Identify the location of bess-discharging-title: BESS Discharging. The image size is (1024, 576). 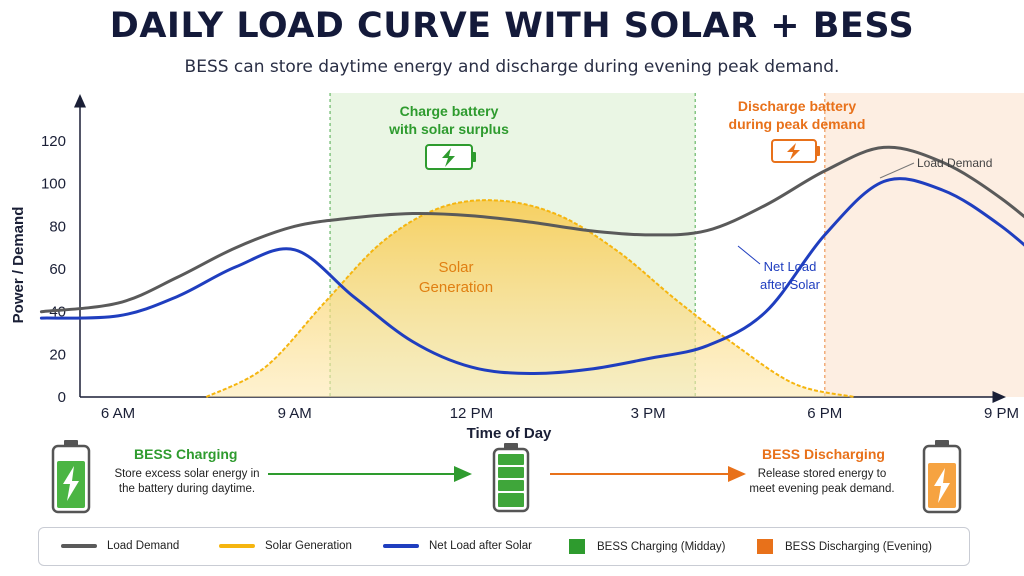
(823, 454).